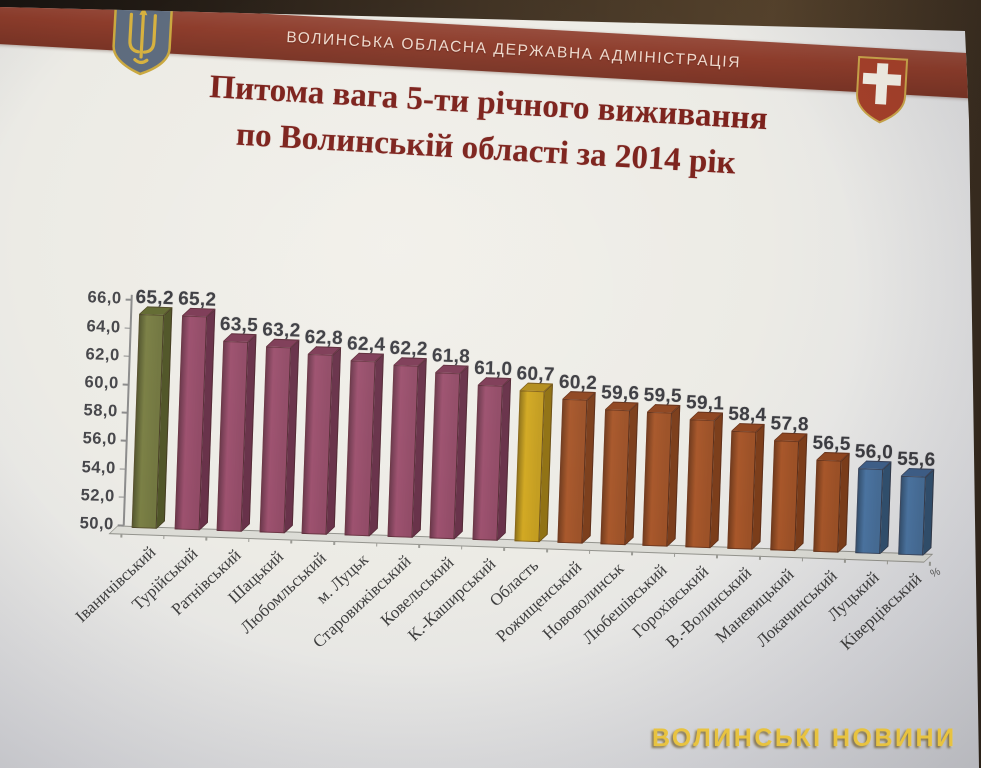 This screenshot has width=981, height=768. I want to click on y-axis-tick-label: 56,0, so click(100, 439).